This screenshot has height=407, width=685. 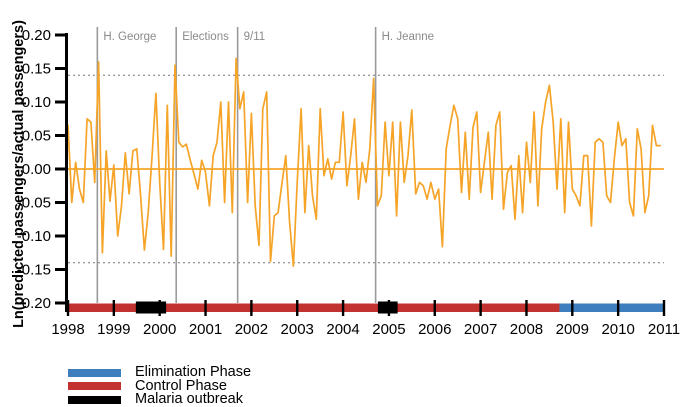 I want to click on event-label: H. Jeanne, so click(x=408, y=37).